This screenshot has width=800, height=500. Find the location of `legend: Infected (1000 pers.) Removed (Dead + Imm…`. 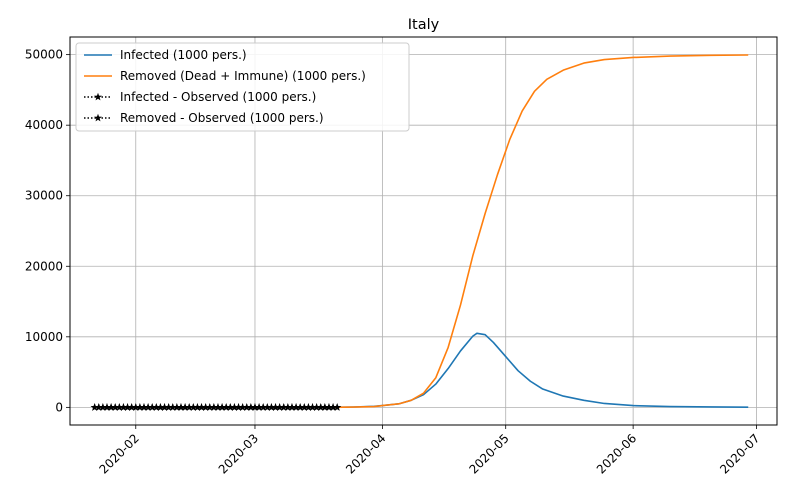

legend: Infected (1000 pers.) Removed (Dead + Imm… is located at coordinates (242, 87).